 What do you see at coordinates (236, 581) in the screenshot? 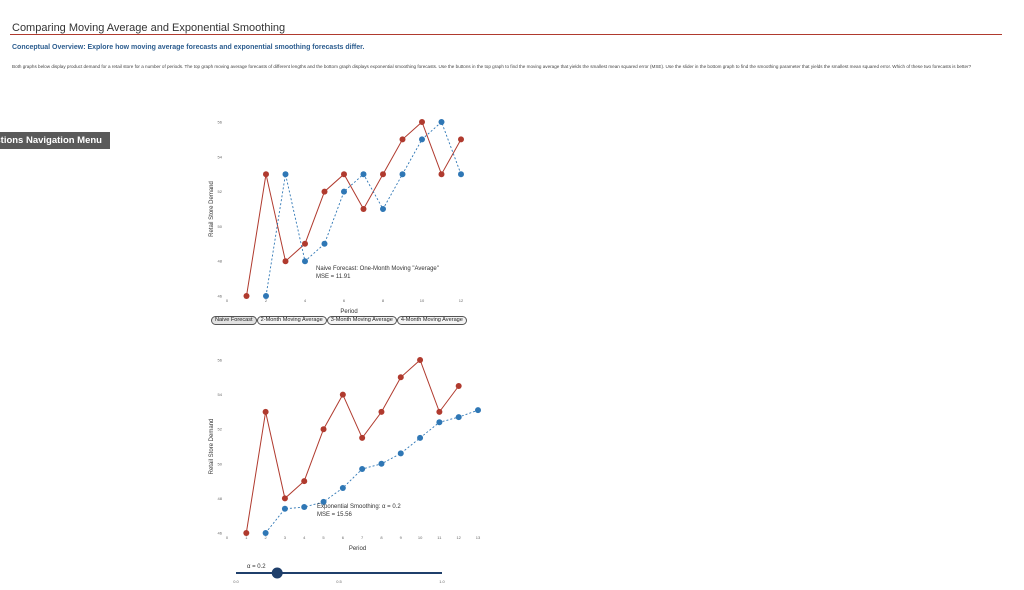
I see `slider-min-label: 0.0` at bounding box center [236, 581].